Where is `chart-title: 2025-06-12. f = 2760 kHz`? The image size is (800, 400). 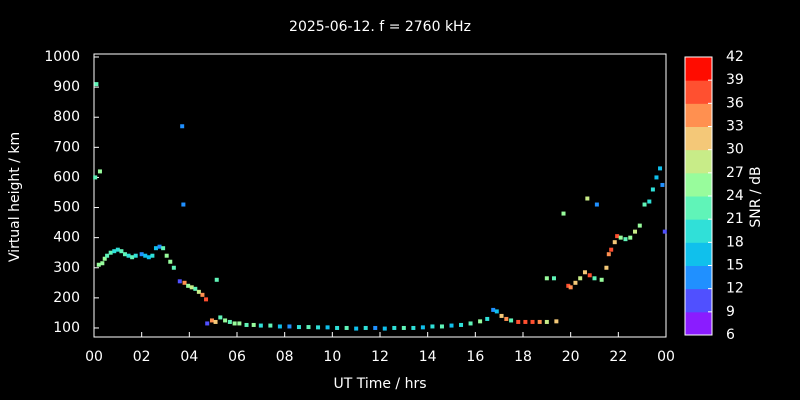
chart-title: 2025-06-12. f = 2760 kHz is located at coordinates (380, 27).